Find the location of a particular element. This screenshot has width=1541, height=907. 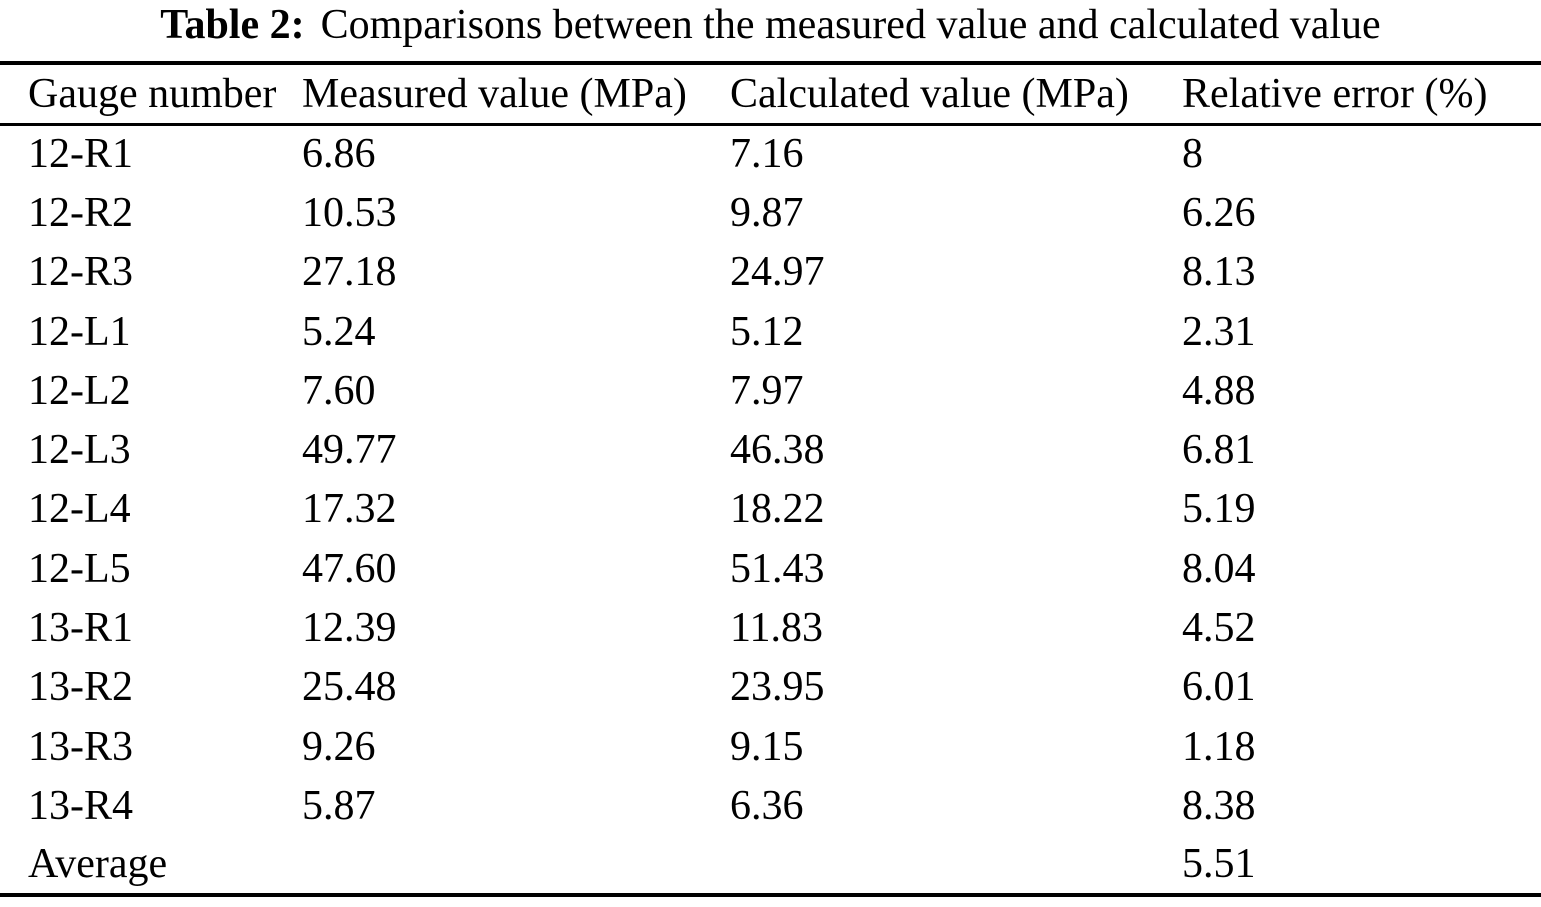

column-header: Relative error (%) is located at coordinates (1335, 93).